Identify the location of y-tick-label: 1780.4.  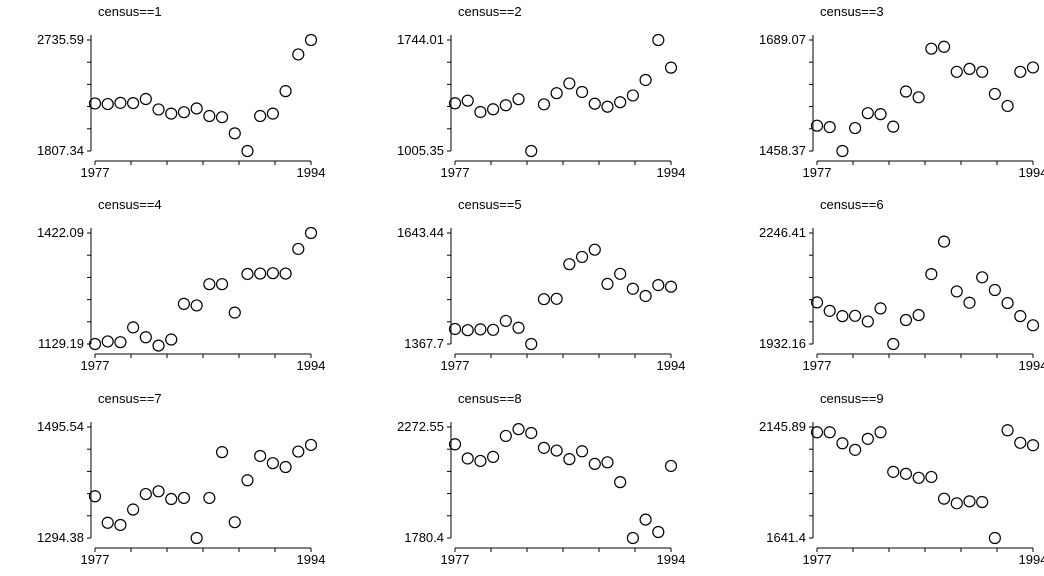
(424, 537).